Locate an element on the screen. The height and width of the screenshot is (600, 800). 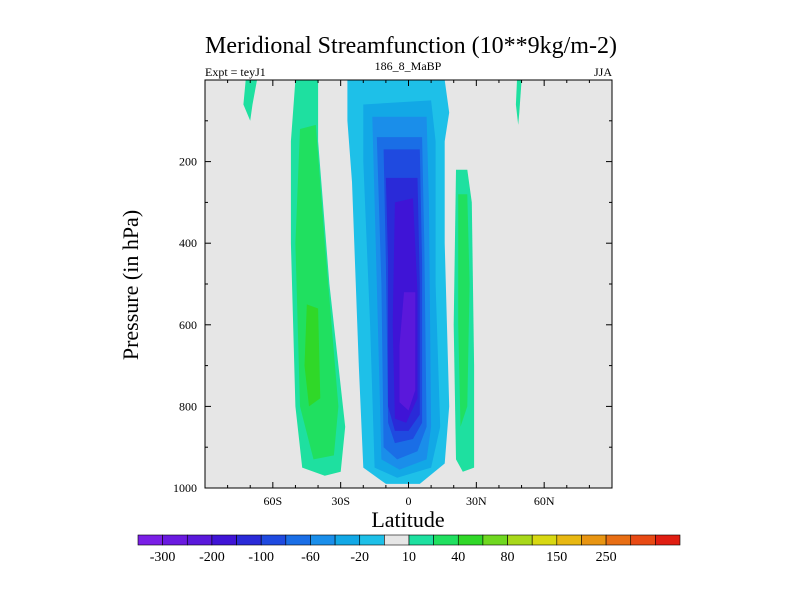
colorbar-label: 40 is located at coordinates (458, 557).